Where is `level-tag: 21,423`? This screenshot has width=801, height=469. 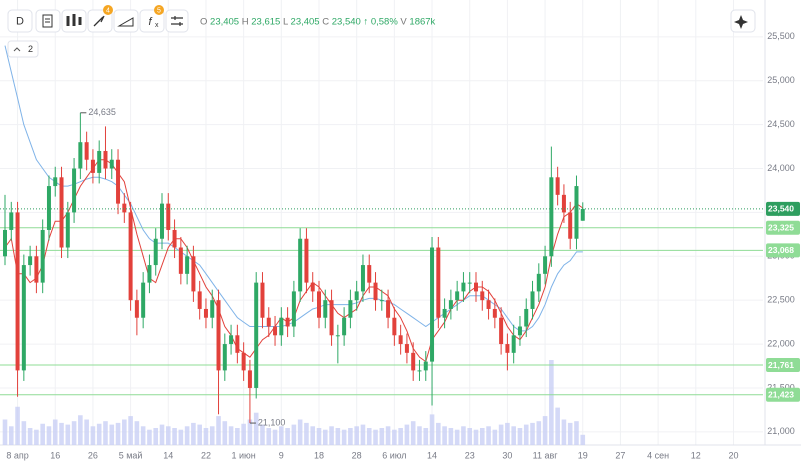 level-tag: 21,423 is located at coordinates (781, 394).